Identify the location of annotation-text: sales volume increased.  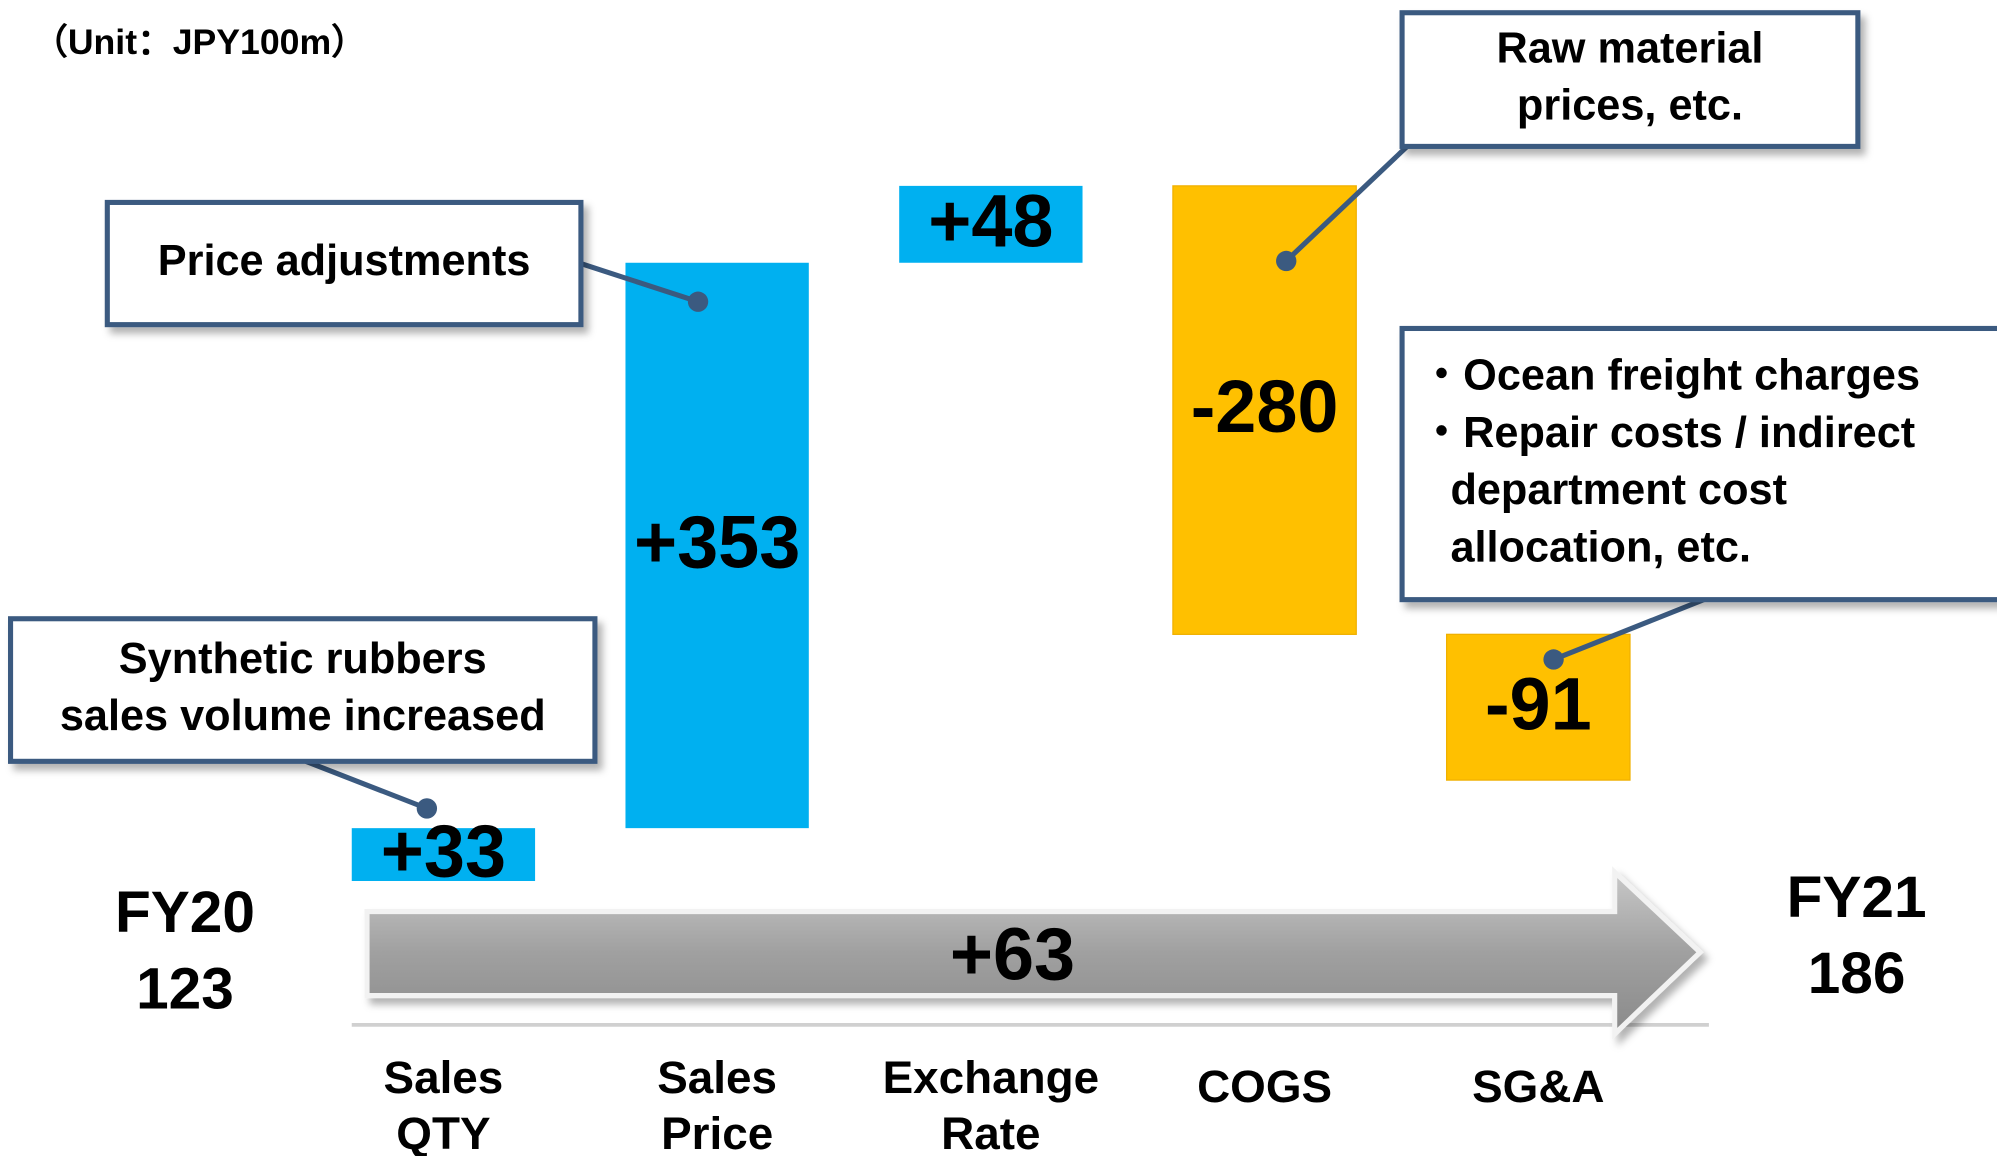
(303, 716).